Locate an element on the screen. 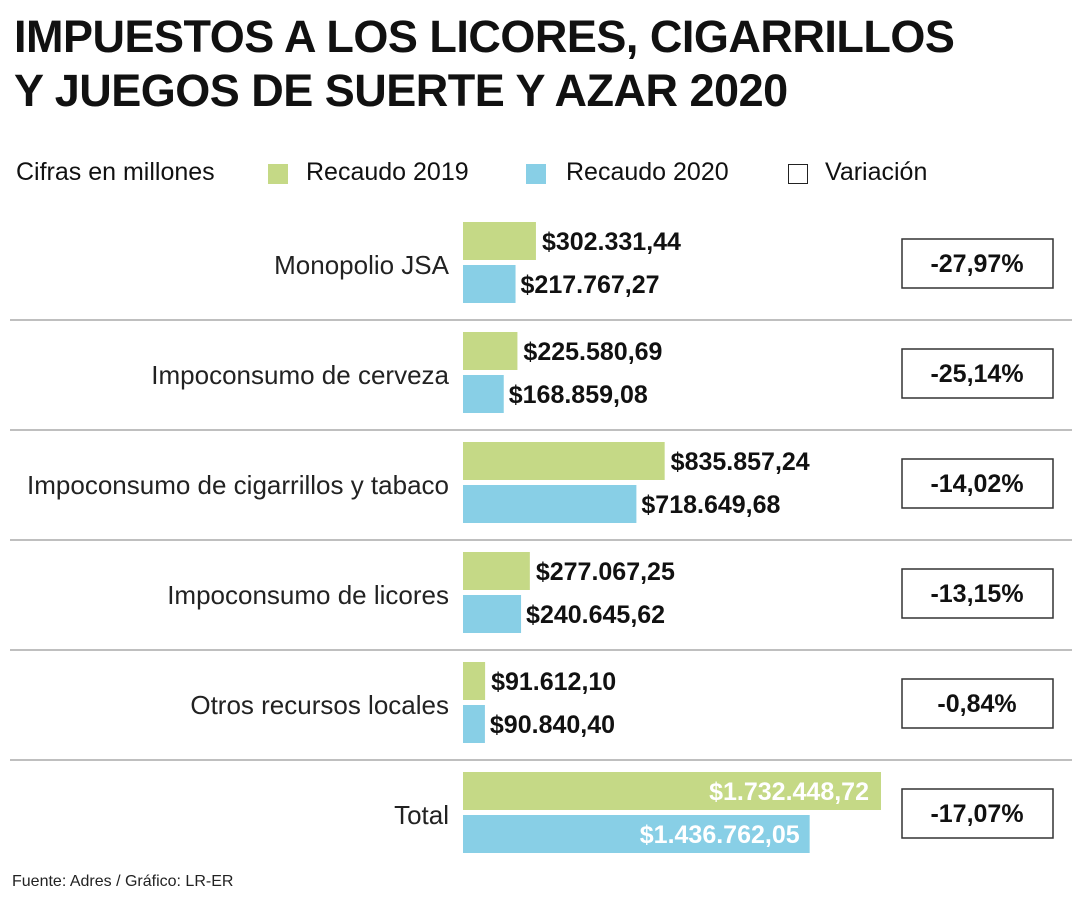 The image size is (1080, 900). variation-value: -14,02% is located at coordinates (976, 484).